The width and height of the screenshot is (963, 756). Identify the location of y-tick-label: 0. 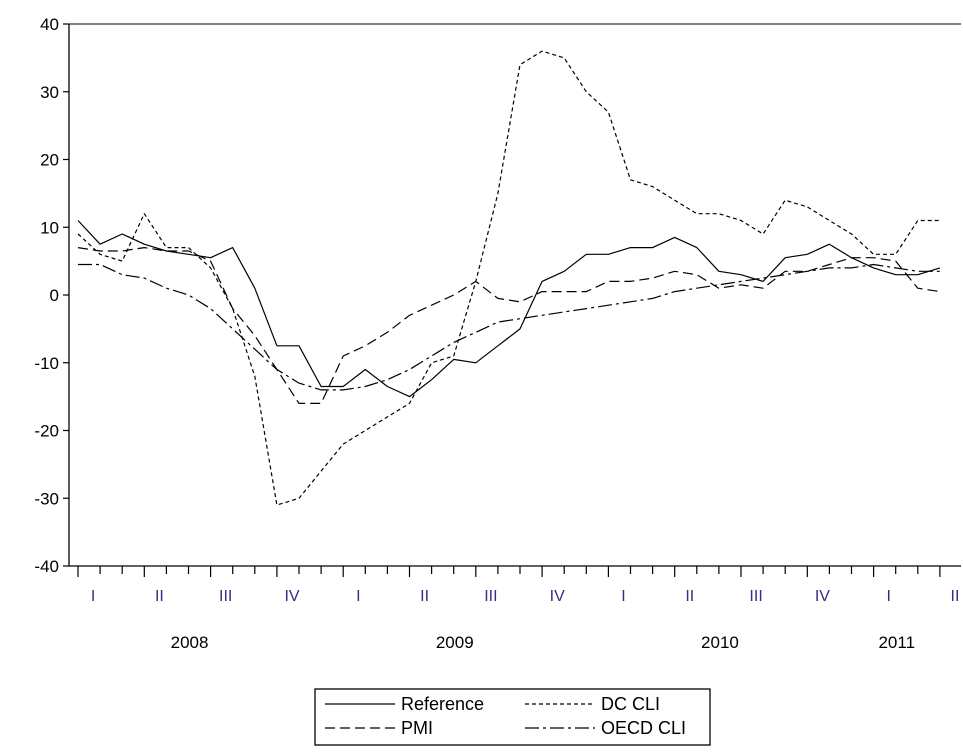
(54, 295).